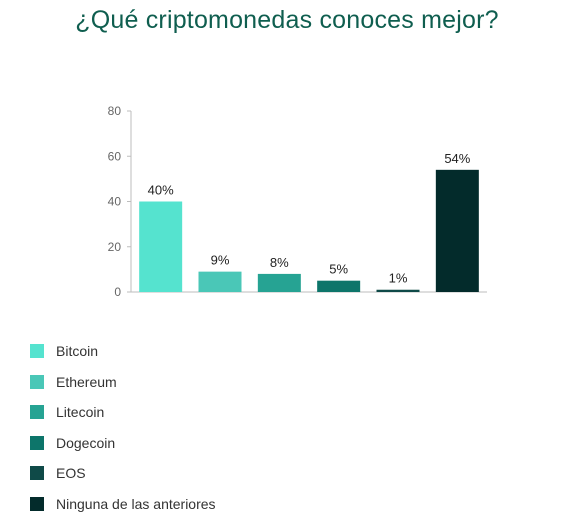 This screenshot has width=574, height=532. I want to click on y-tick-label: 60, so click(115, 156).